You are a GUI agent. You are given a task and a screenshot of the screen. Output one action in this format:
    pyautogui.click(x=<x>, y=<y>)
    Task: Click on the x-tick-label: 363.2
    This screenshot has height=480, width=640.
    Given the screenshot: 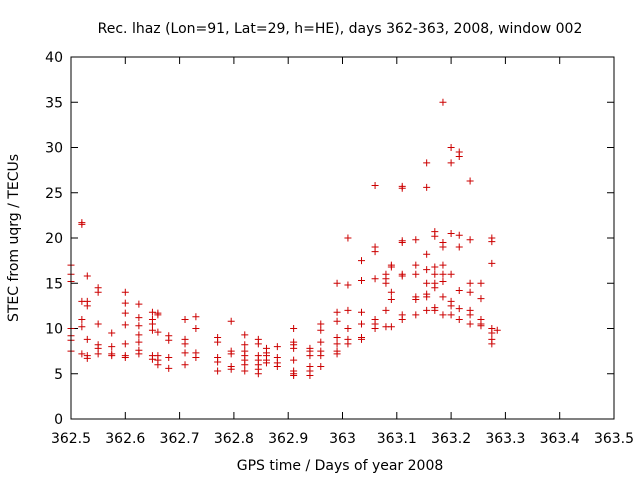 What is the action you would take?
    pyautogui.click(x=451, y=439)
    